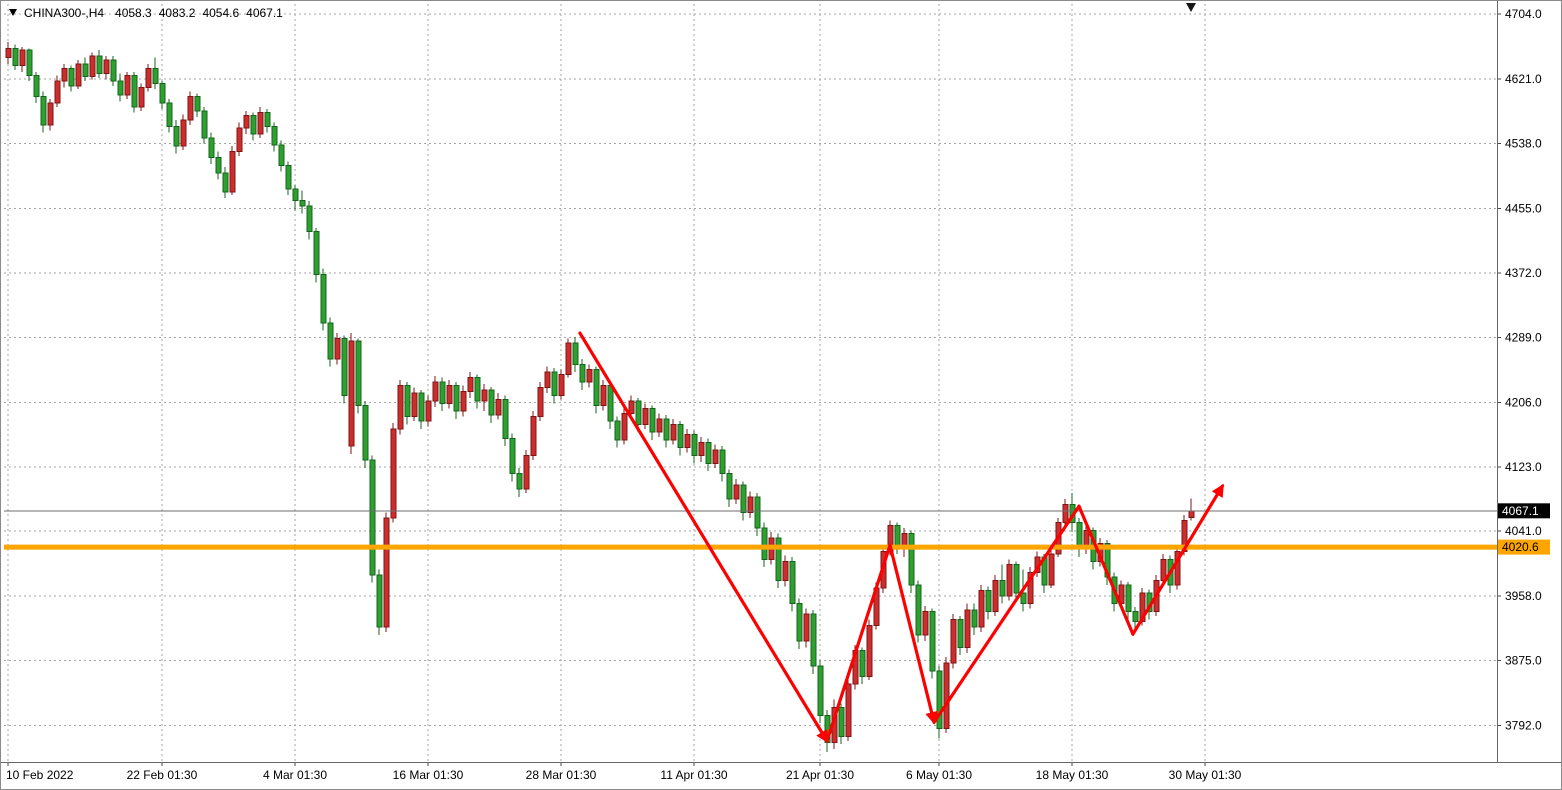 This screenshot has height=790, width=1562. I want to click on symbol-menu-icon, so click(13, 12).